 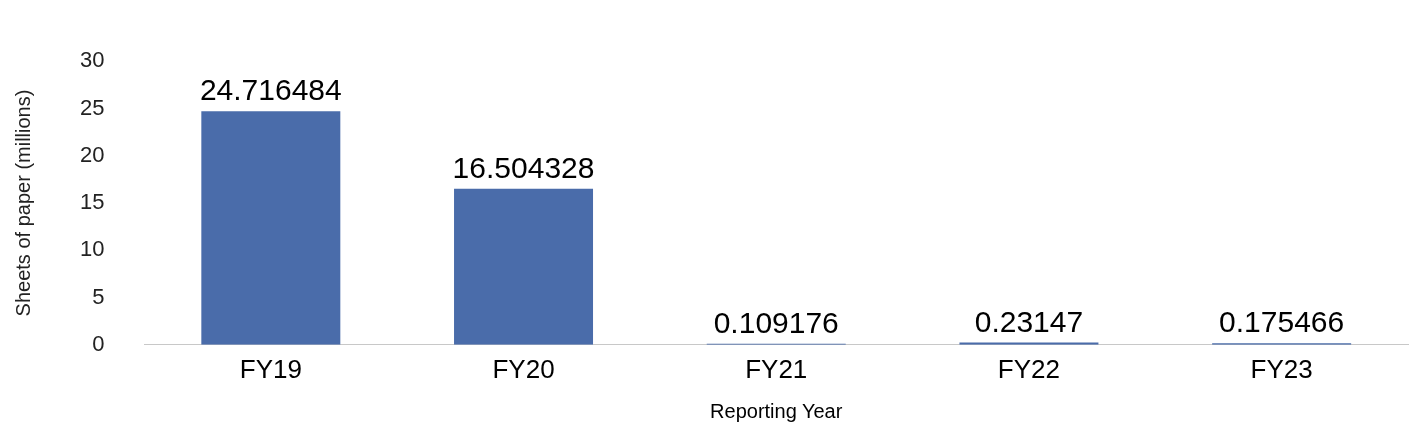 I want to click on y-tick-label: 0, so click(x=98, y=343).